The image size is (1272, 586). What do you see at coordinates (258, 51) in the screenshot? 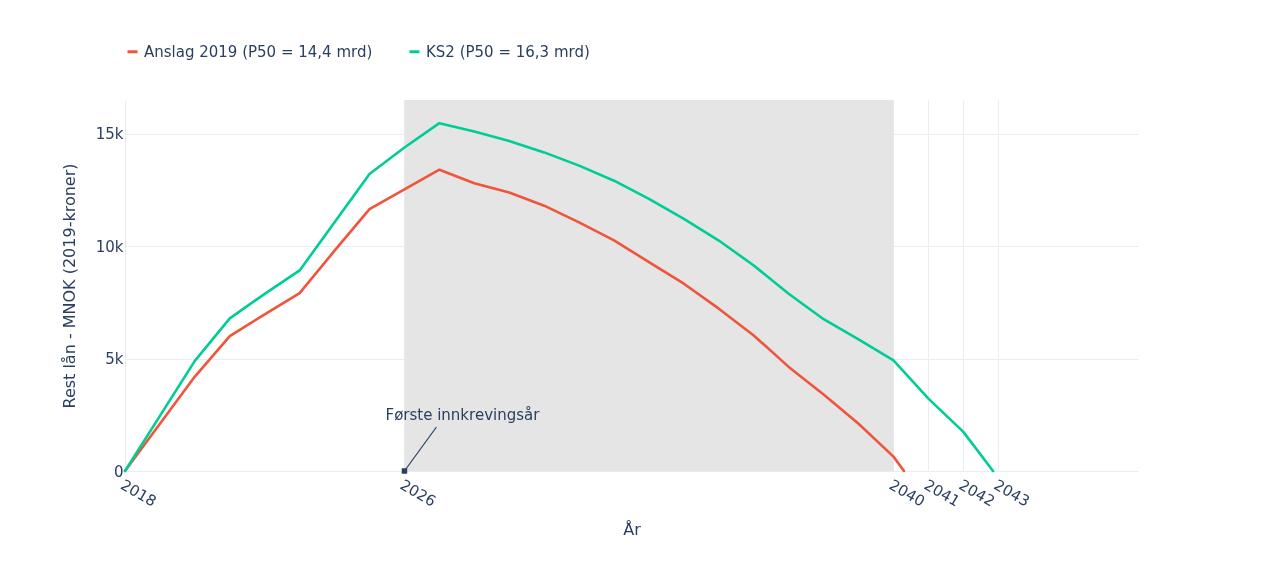
I see `legend-label: Anslag 2019 (P50 = 14,4 mrd)` at bounding box center [258, 51].